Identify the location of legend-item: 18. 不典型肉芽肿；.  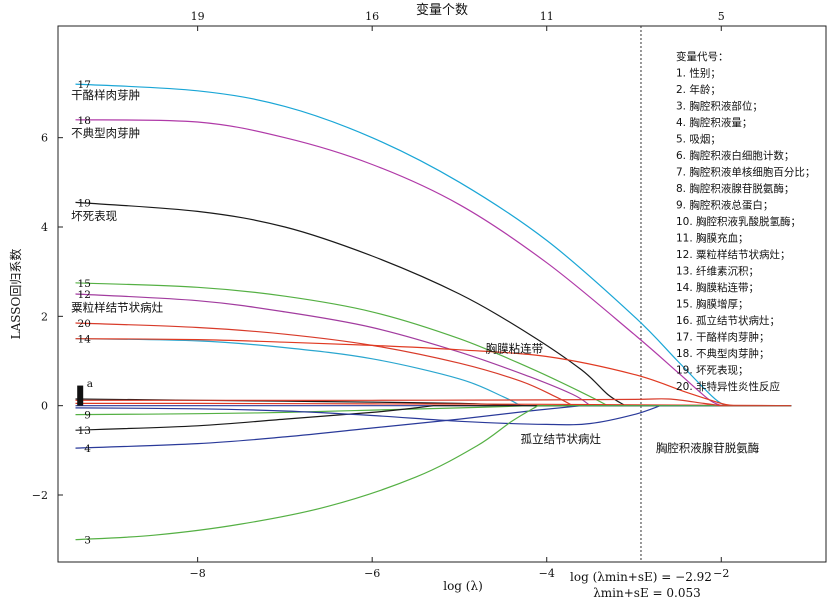
(723, 353).